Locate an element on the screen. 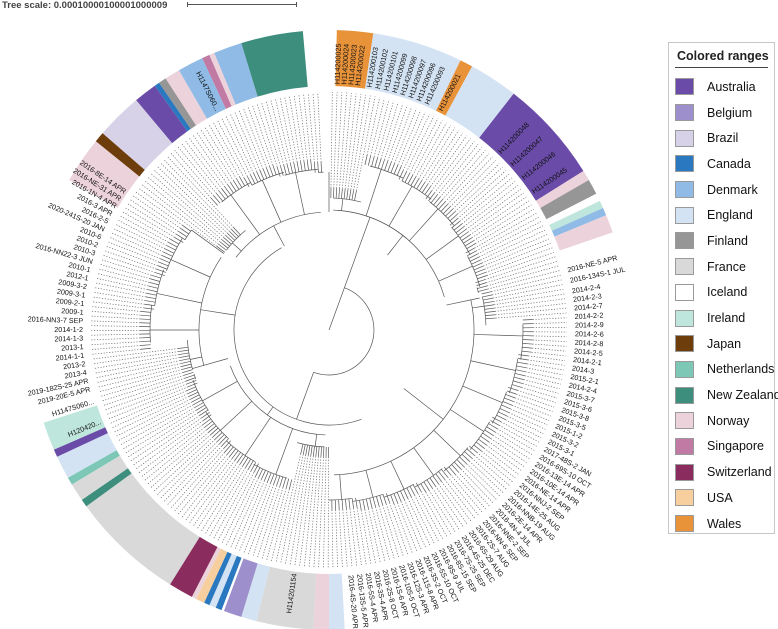  leaf-label: 2014-1-1 is located at coordinates (70, 357).